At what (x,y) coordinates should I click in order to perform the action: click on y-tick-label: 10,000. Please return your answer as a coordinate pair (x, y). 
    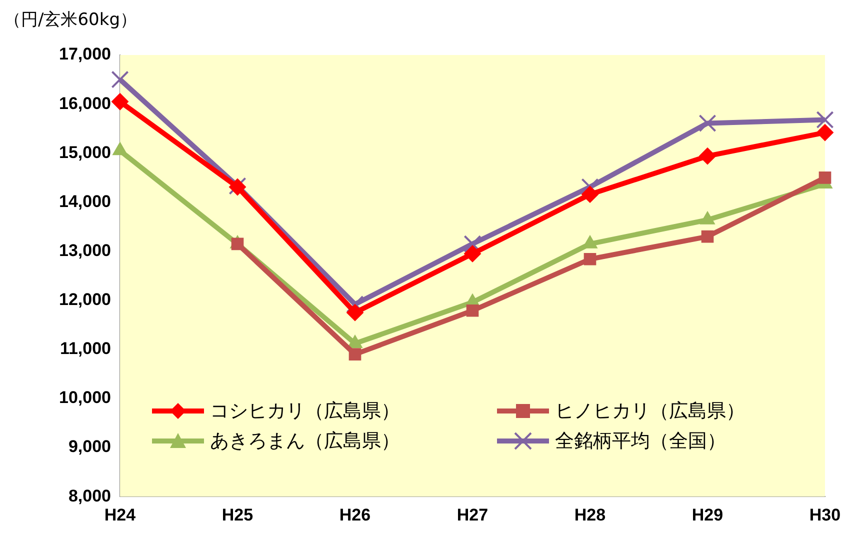
    Looking at the image, I should click on (85, 398).